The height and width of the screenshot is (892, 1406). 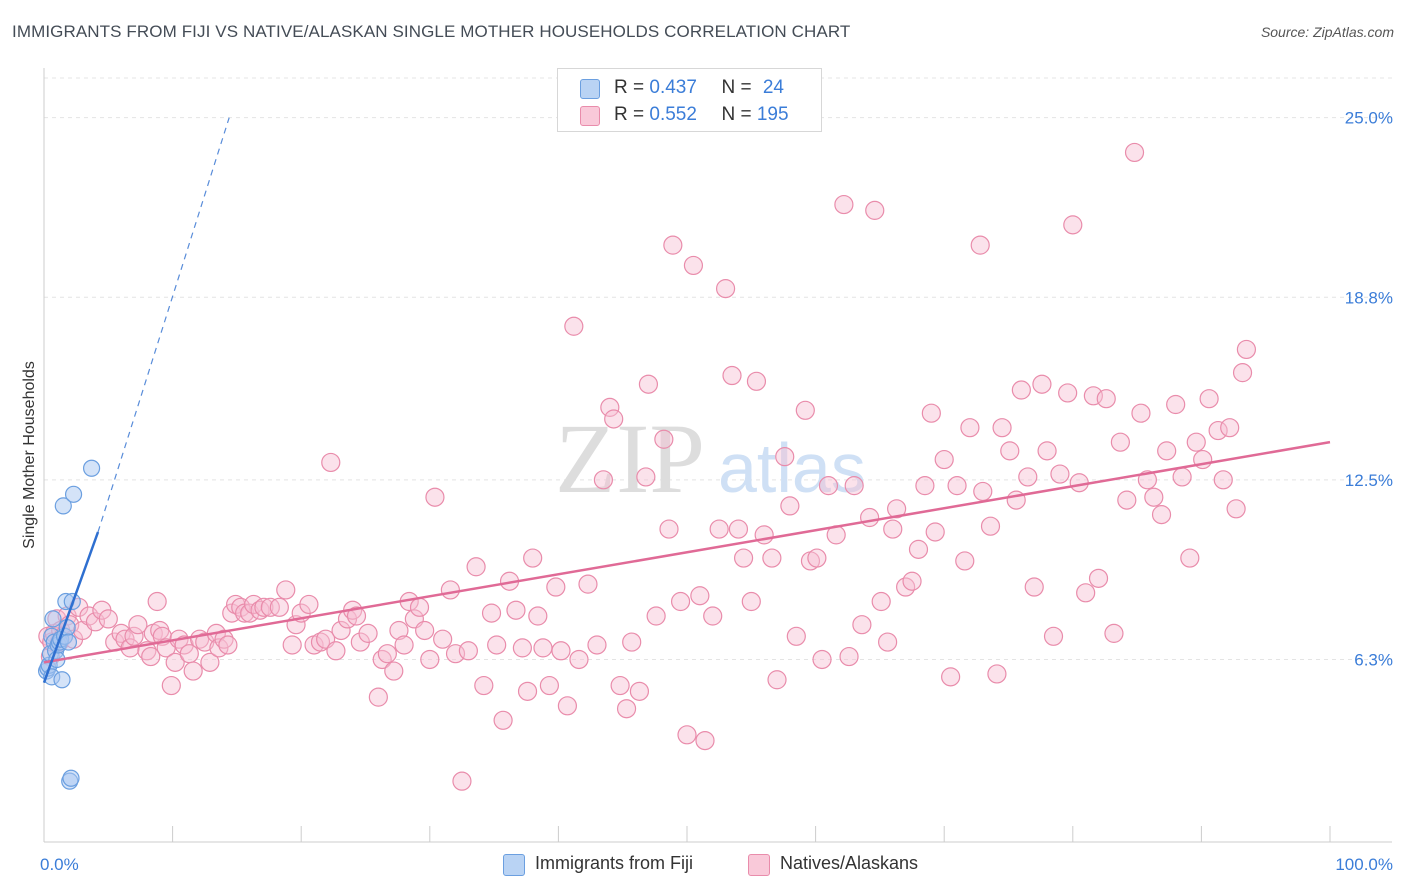 What do you see at coordinates (1369, 118) in the screenshot?
I see `y-tick-label: 25.0%` at bounding box center [1369, 118].